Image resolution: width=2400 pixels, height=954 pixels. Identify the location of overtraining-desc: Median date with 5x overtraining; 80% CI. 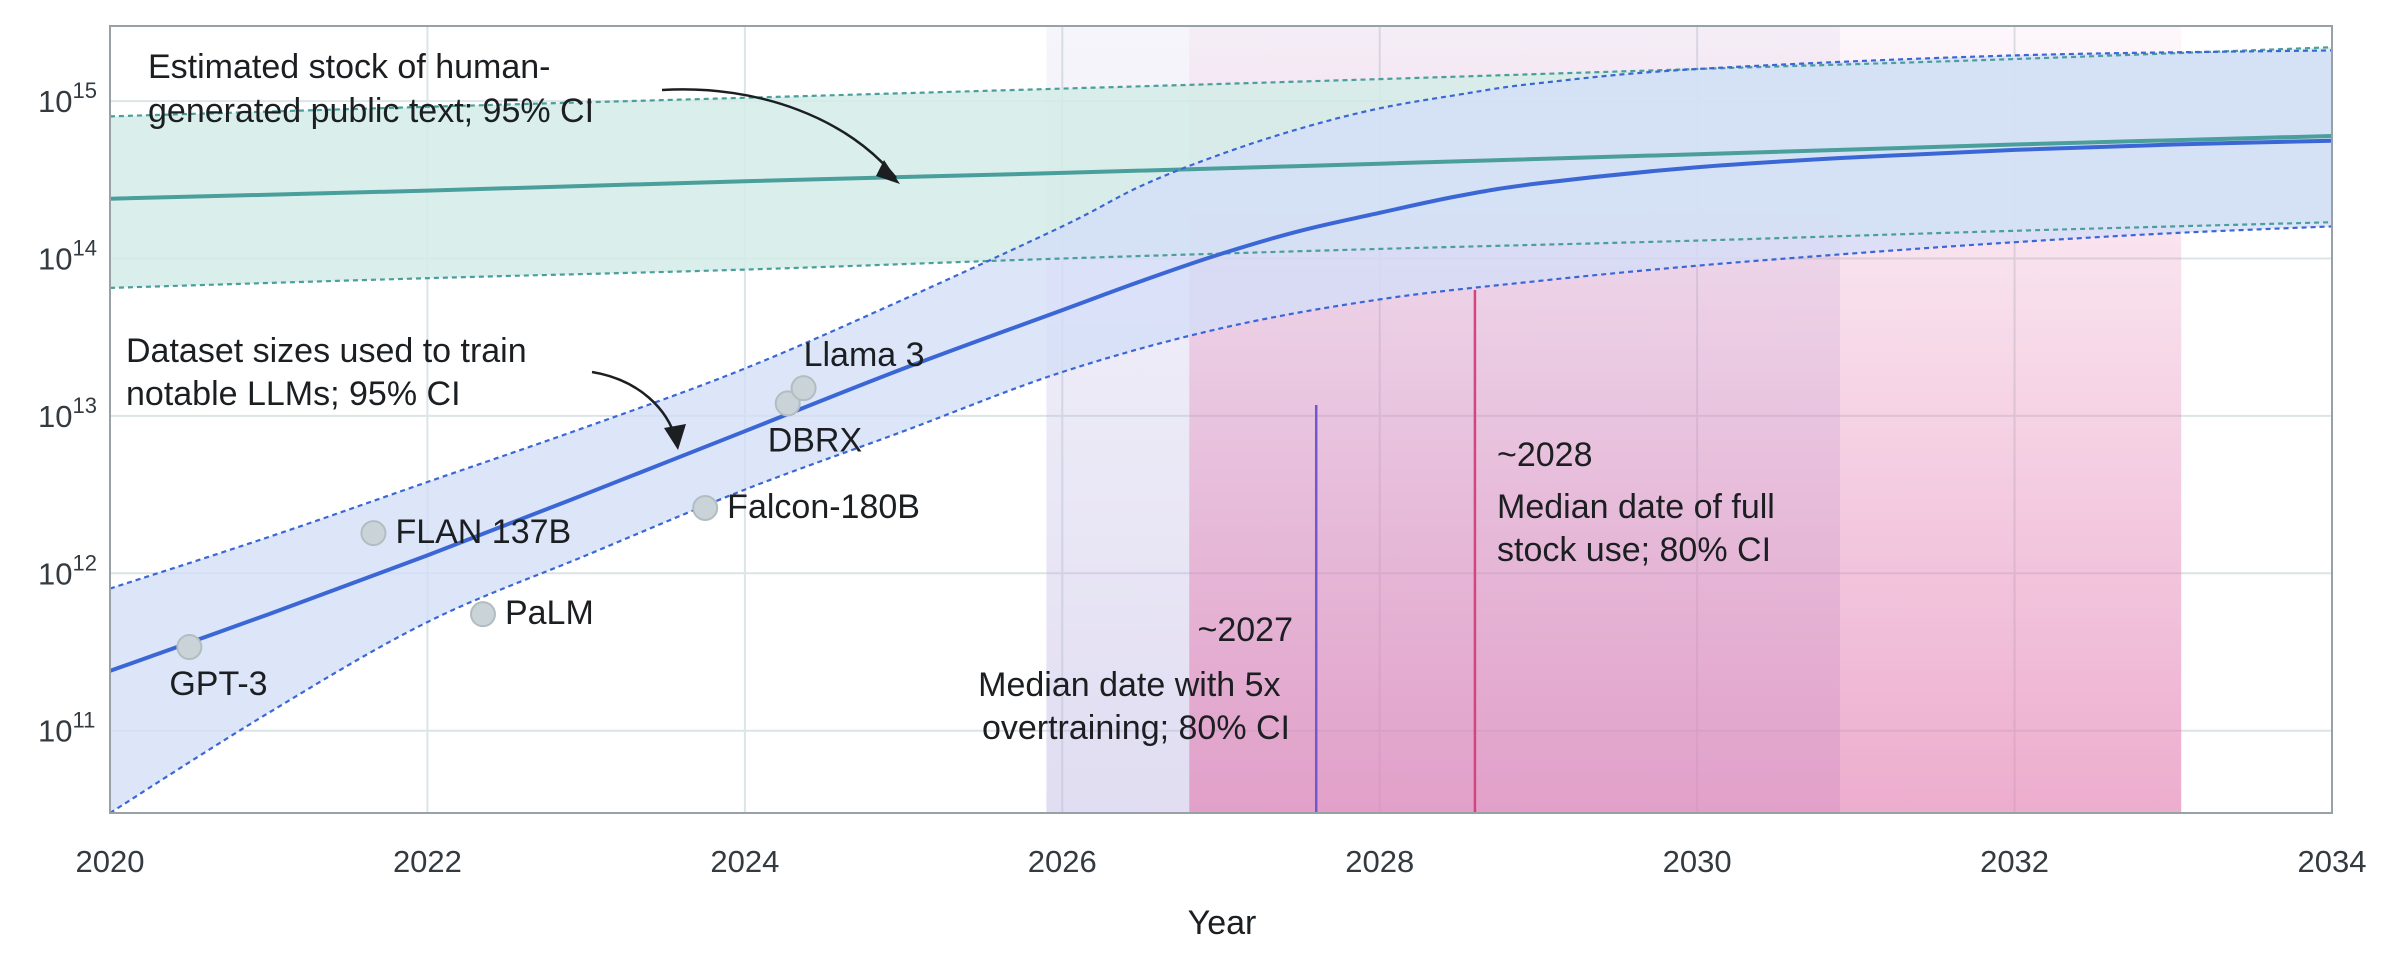
(1134, 706).